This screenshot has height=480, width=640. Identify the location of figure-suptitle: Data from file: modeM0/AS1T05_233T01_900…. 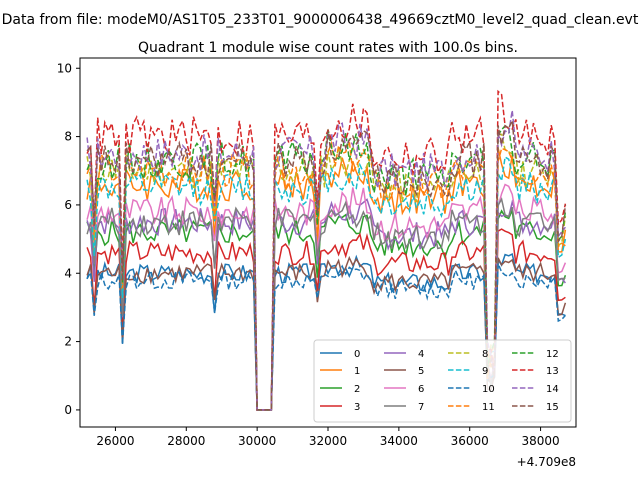
(320, 20).